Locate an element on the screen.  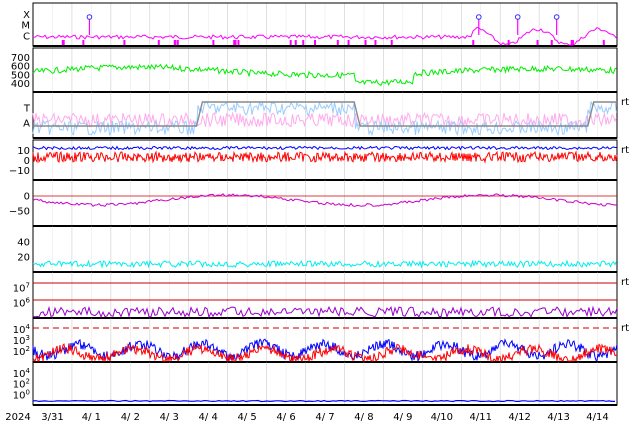
y-tick-label: C is located at coordinates (26, 36).